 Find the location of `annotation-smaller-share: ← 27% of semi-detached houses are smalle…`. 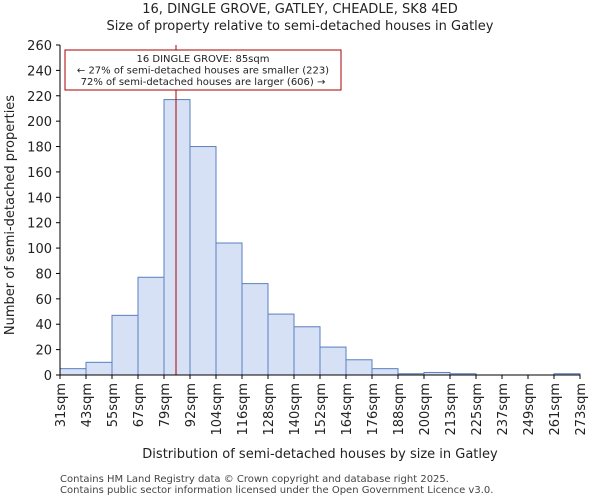

annotation-smaller-share: ← 27% of semi-detached houses are smalle… is located at coordinates (203, 71).